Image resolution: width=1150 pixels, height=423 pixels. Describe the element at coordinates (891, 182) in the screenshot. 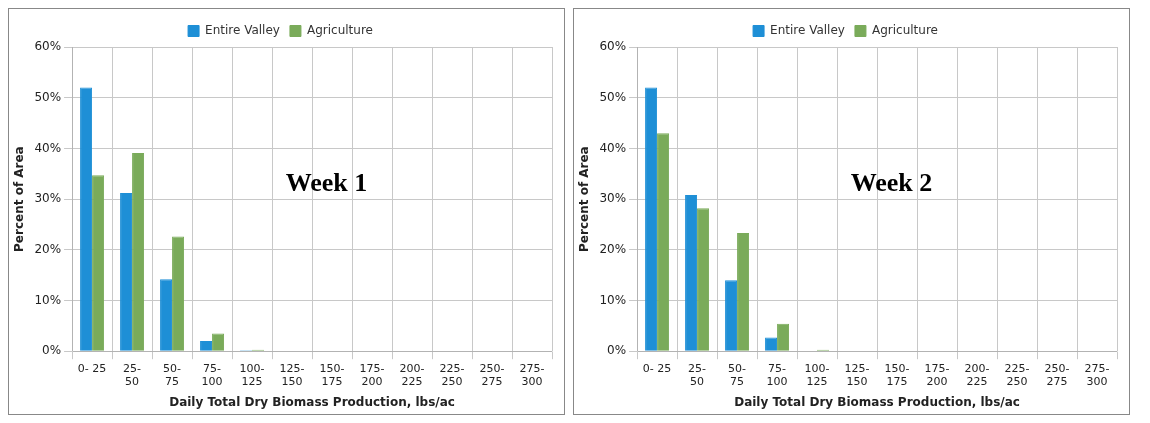

I see `annotation: Week 2` at that location.